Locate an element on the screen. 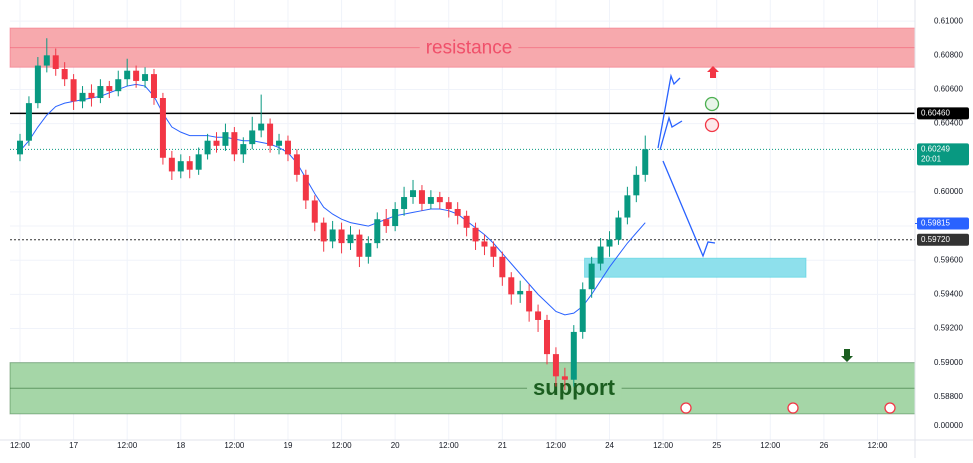  y-tick-label: 0.58800 is located at coordinates (948, 396).